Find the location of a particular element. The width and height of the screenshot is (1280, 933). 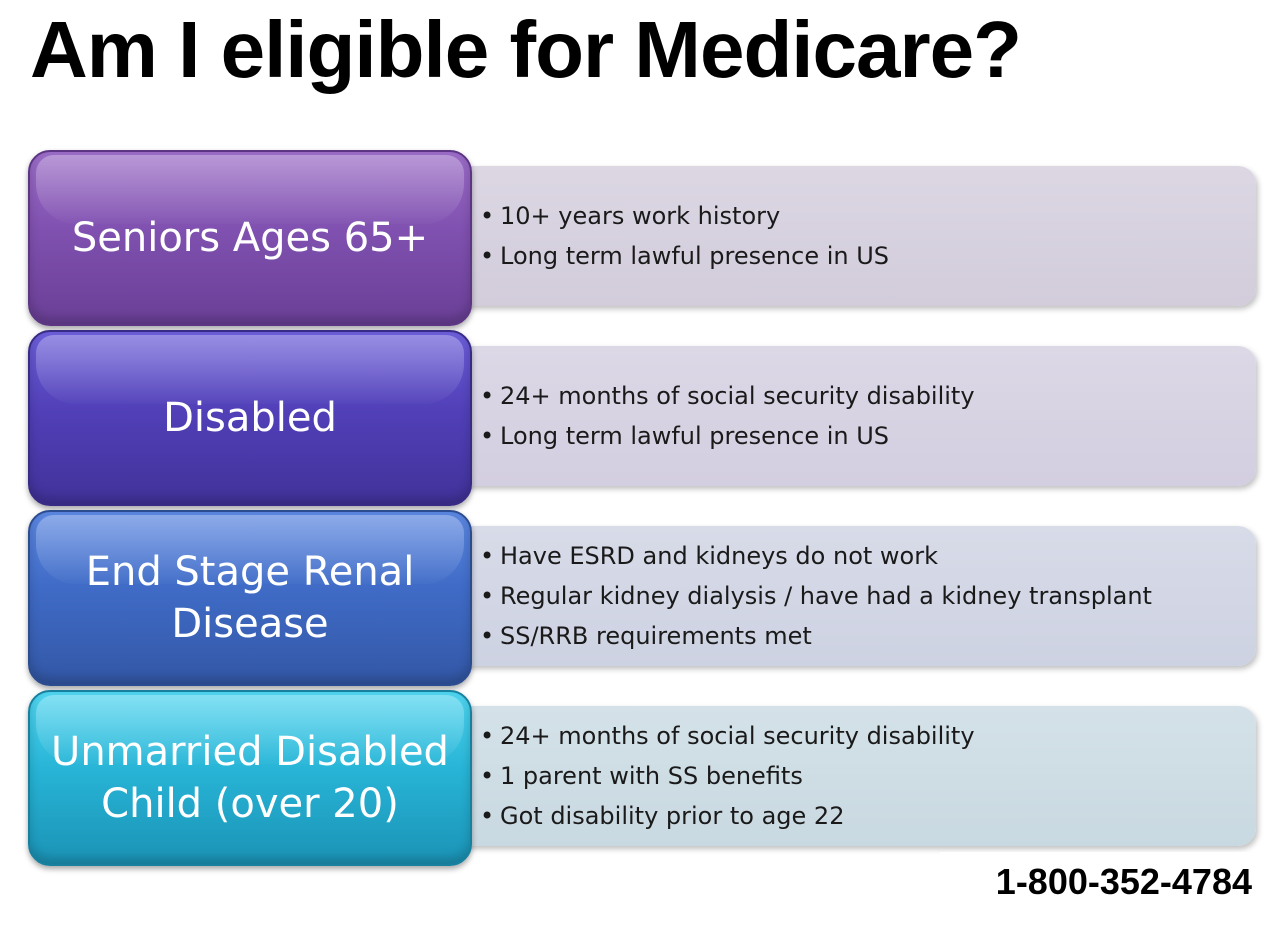

category-box-disabled: Disabled is located at coordinates (250, 418).